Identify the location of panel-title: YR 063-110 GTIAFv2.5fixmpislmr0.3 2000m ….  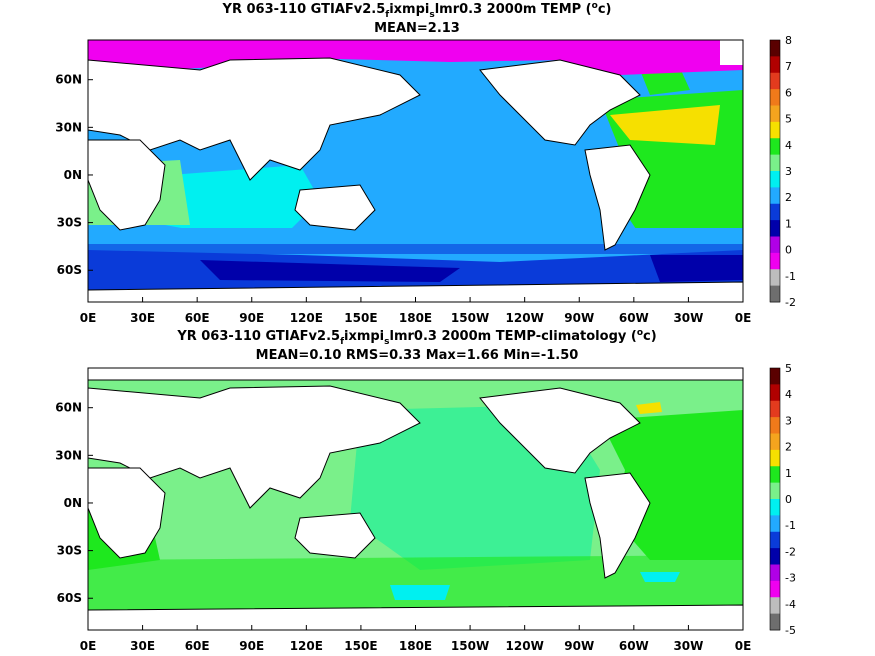
(417, 10).